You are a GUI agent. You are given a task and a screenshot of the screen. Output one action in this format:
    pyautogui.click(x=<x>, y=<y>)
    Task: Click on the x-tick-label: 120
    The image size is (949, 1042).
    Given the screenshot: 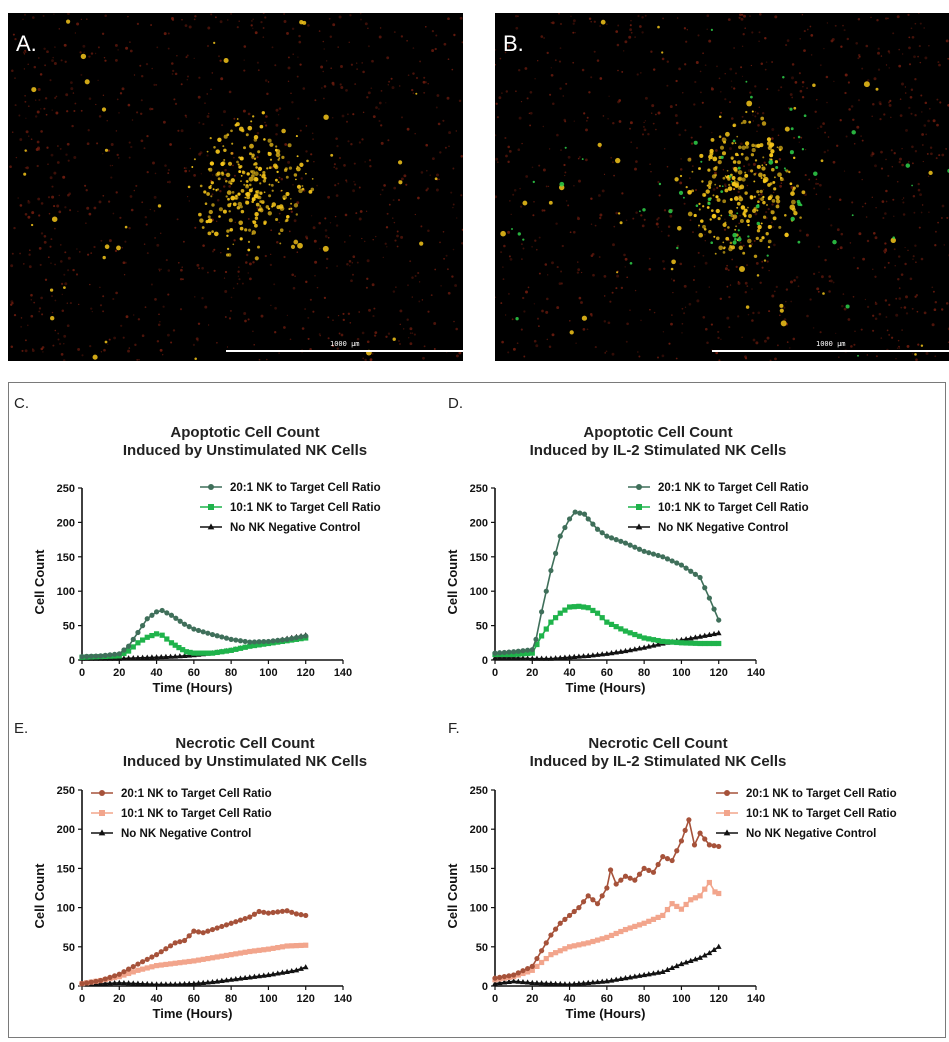 What is the action you would take?
    pyautogui.click(x=306, y=673)
    